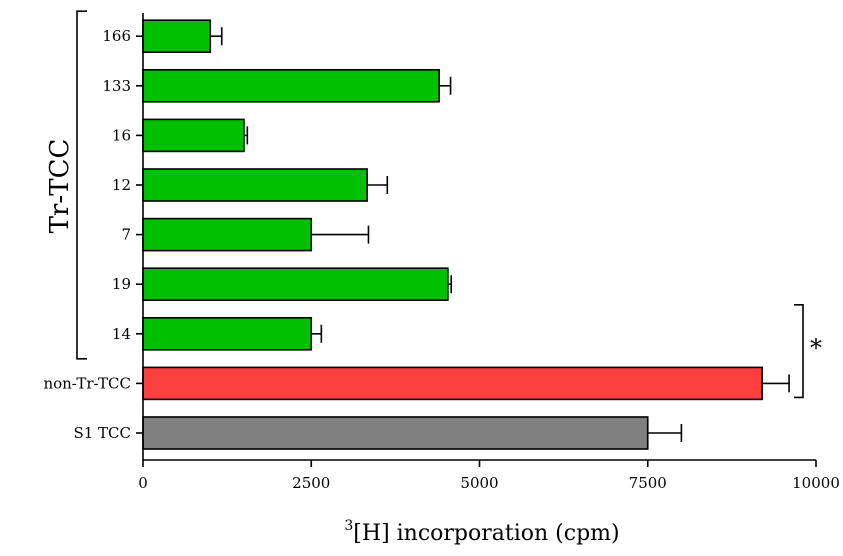  Describe the element at coordinates (395, 433) in the screenshot. I see `bar-s1-tcc` at that location.